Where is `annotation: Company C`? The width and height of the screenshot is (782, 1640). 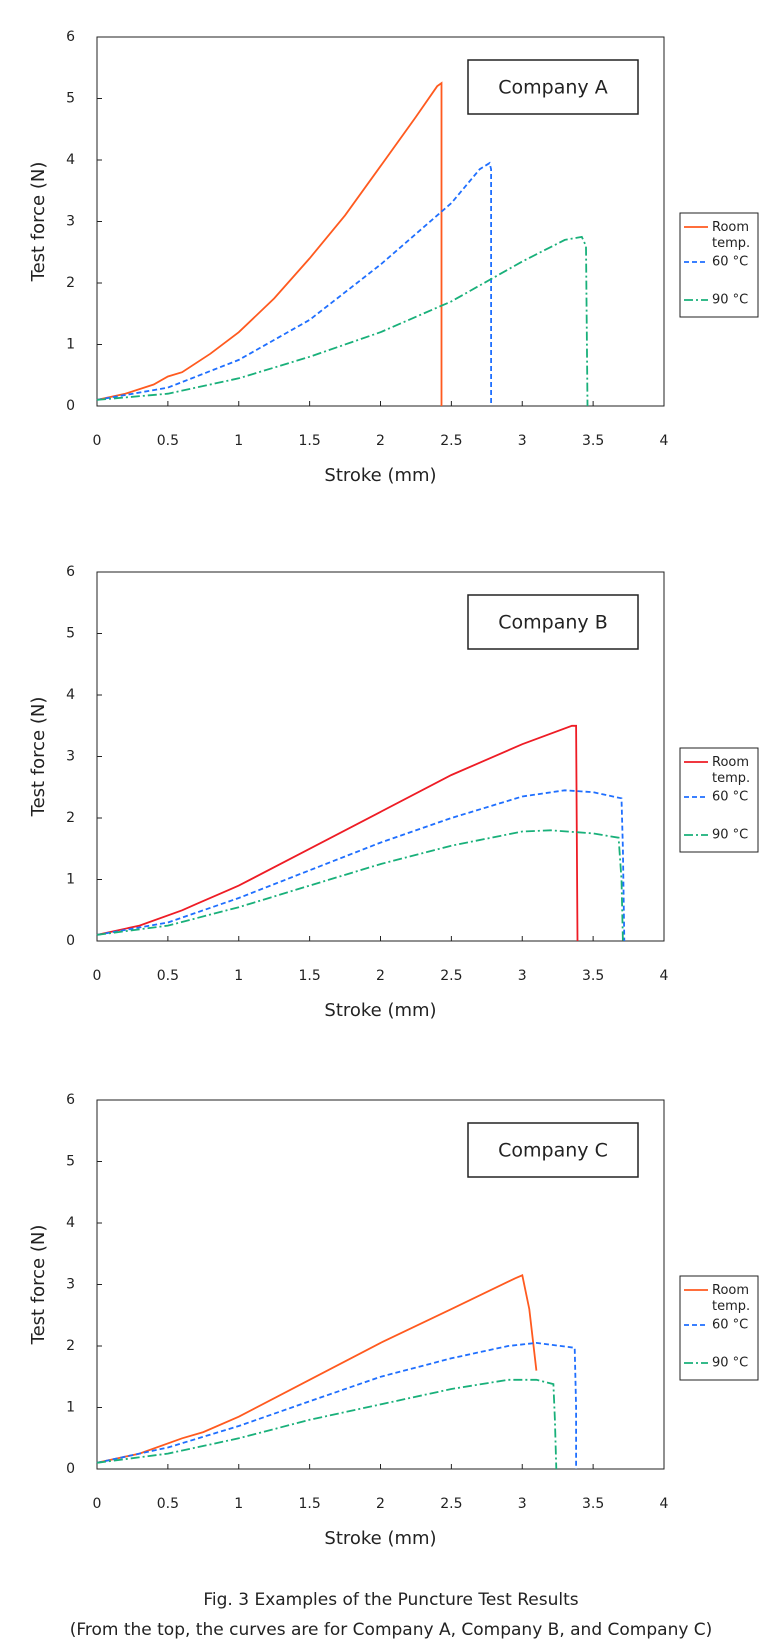
annotation: Company C is located at coordinates (553, 1151).